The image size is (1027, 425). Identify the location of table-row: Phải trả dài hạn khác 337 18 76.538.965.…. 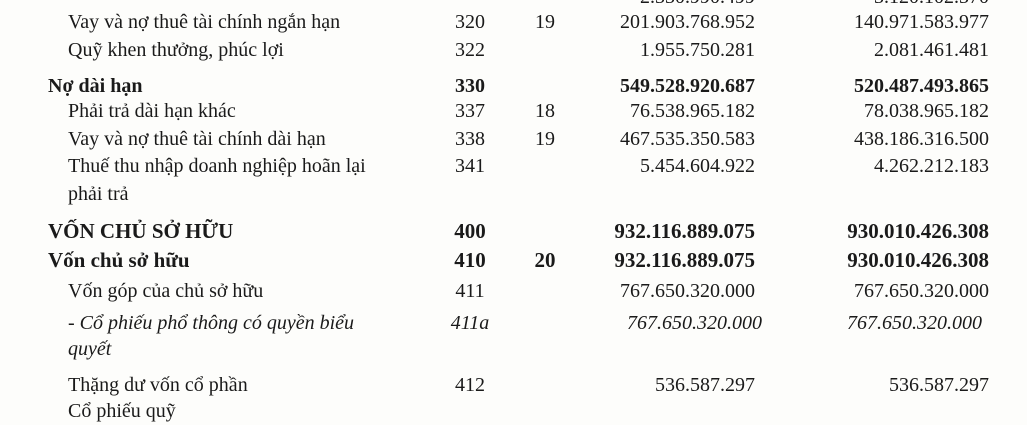
(513, 111).